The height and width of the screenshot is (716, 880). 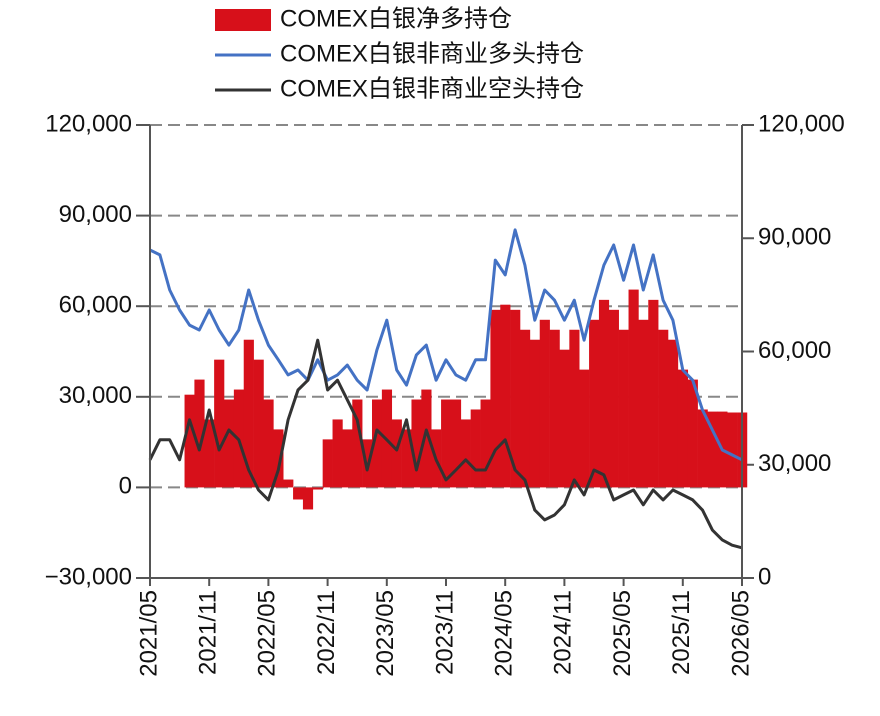 I want to click on x-tick-label: 2023/05, so click(x=385, y=633).